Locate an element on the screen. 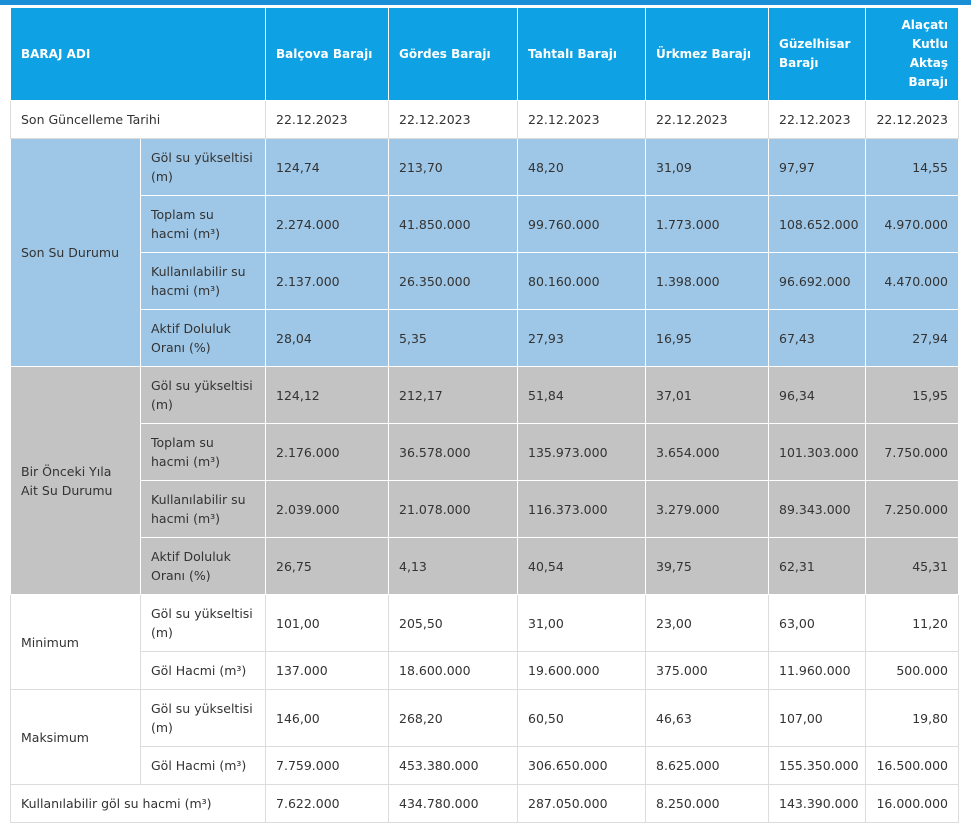 The height and width of the screenshot is (832, 971). cell: 11.960.000 is located at coordinates (817, 670).